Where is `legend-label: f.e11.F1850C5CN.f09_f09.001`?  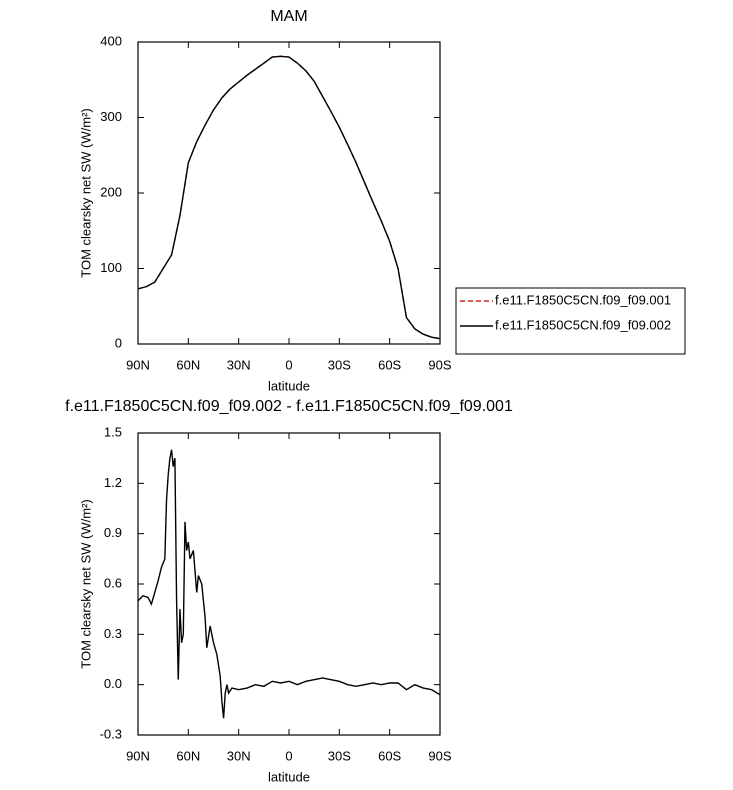
legend-label: f.e11.F1850C5CN.f09_f09.001 is located at coordinates (583, 299).